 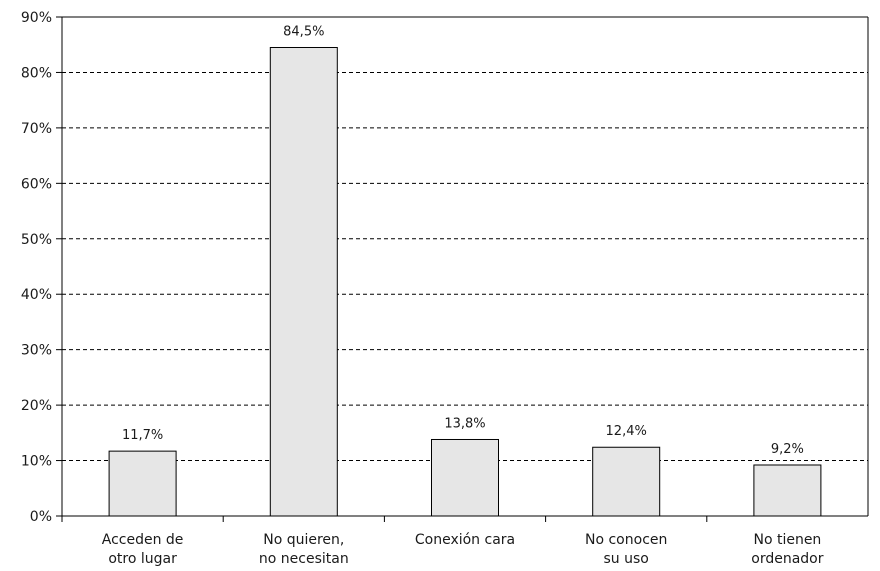 I want to click on bar-data-label: 84,5%, so click(x=303, y=31).